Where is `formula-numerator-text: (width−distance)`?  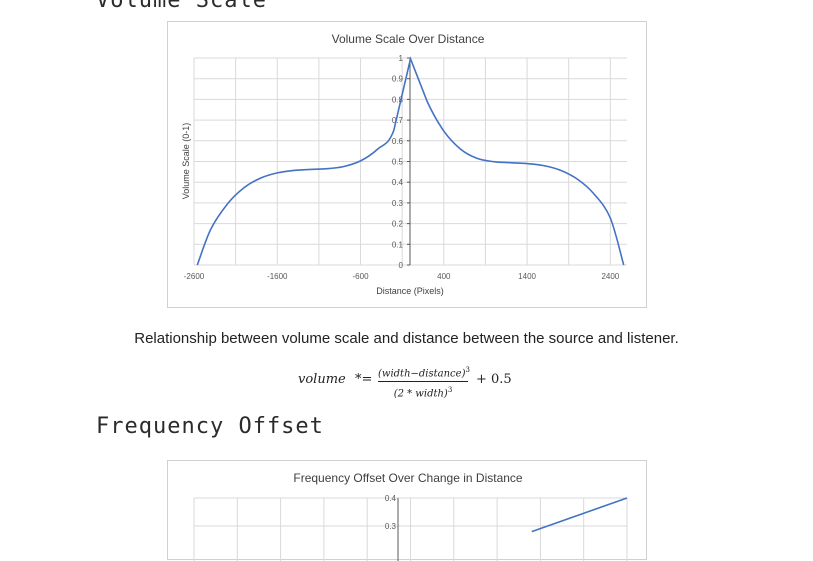 formula-numerator-text: (width−distance) is located at coordinates (422, 374).